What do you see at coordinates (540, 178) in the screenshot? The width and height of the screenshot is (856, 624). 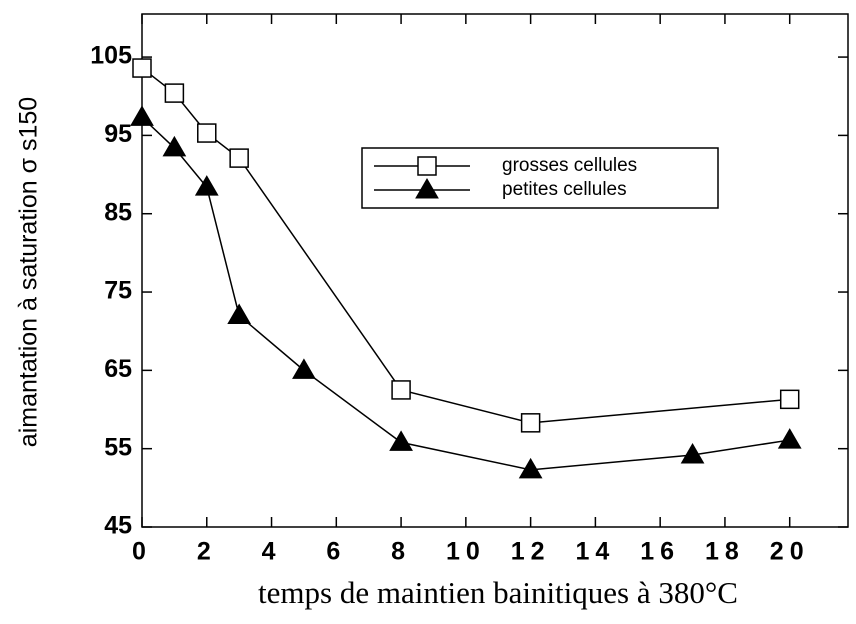 I see `legend-box` at bounding box center [540, 178].